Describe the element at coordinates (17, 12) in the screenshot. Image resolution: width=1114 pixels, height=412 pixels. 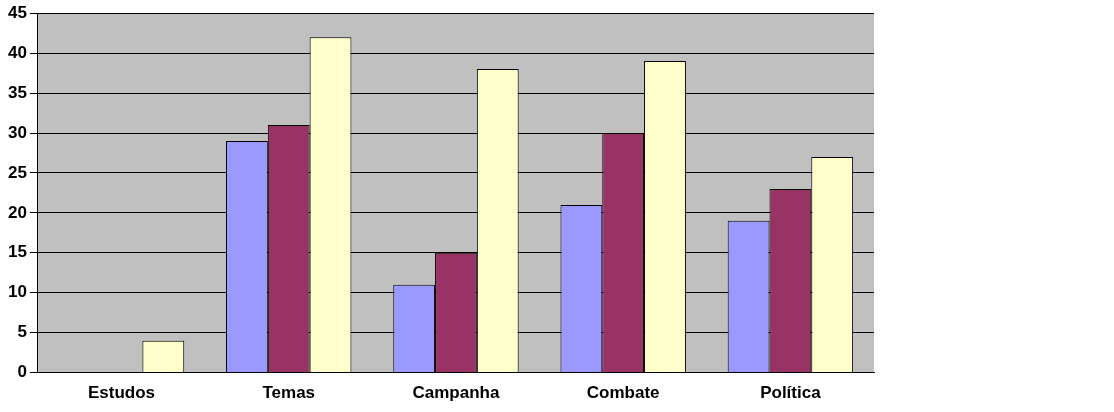
I see `y-tick-label: 45` at that location.